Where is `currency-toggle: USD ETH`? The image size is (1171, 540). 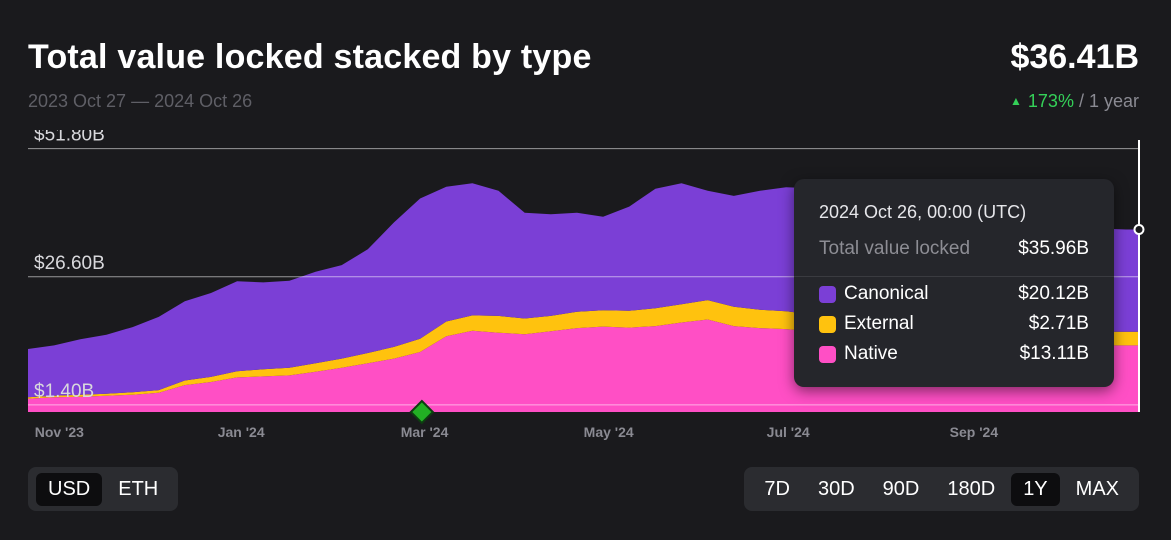
currency-toggle: USD ETH is located at coordinates (103, 489).